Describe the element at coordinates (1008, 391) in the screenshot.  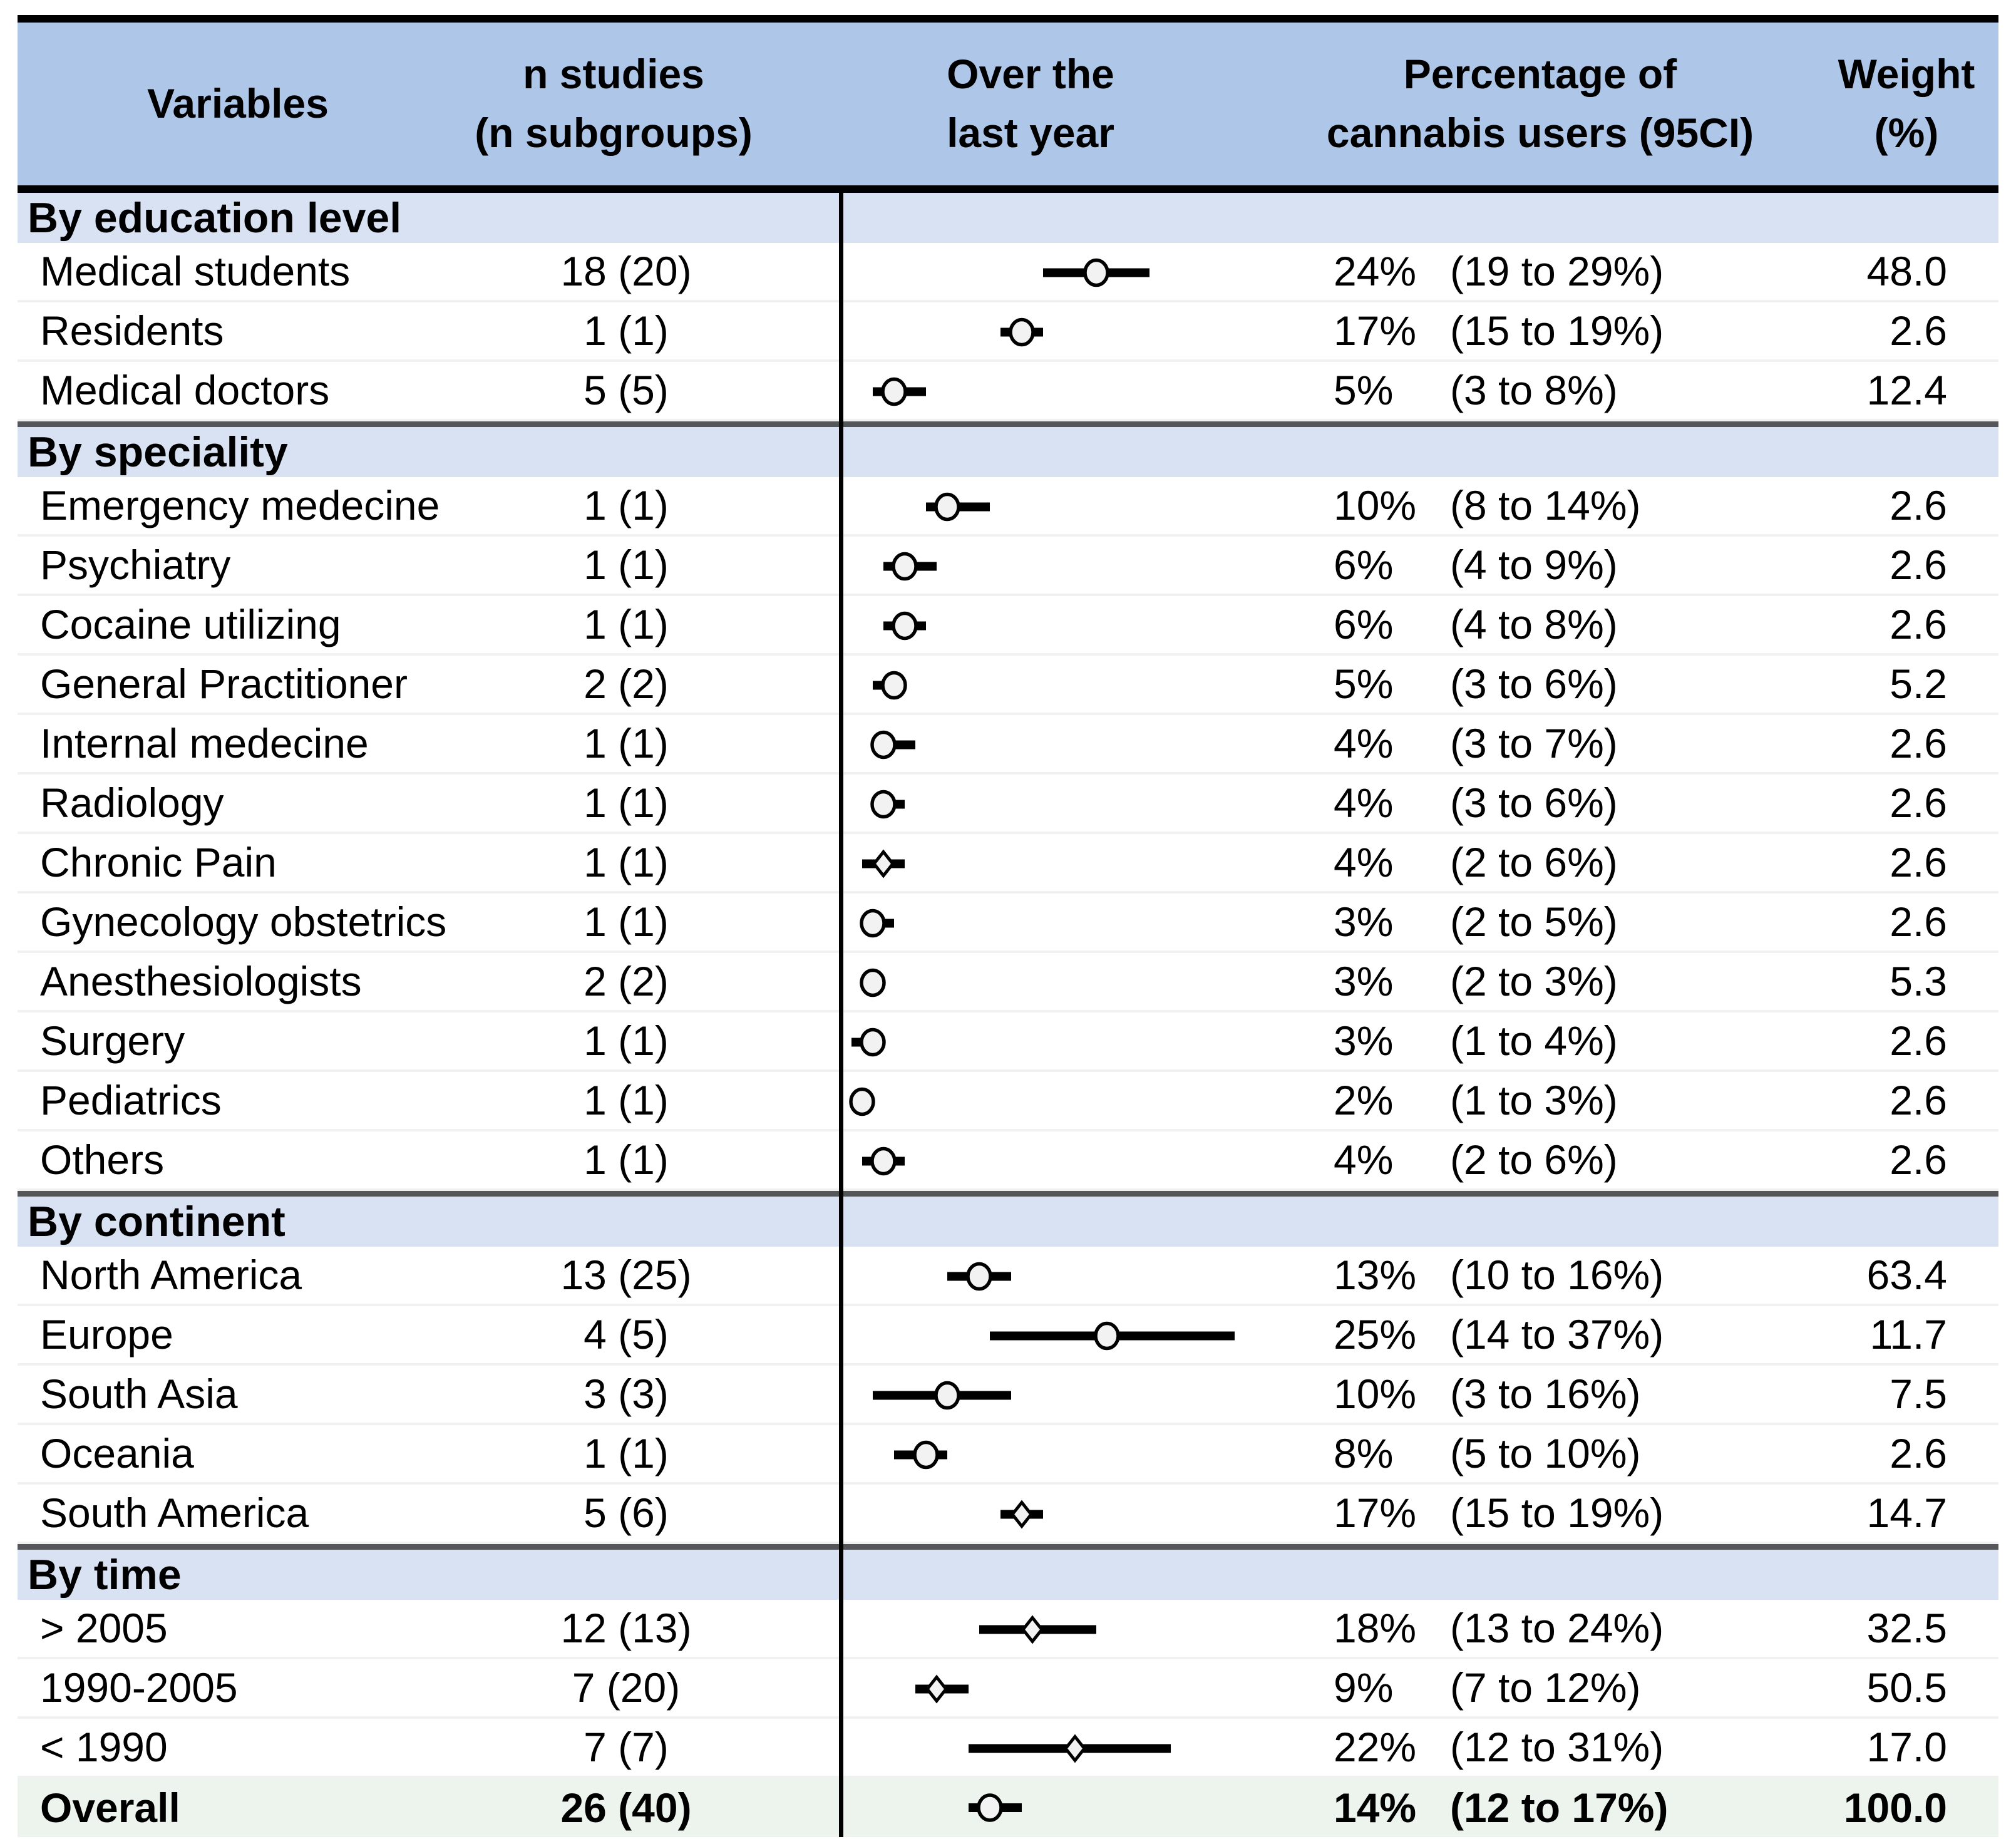
I see `table-row: Medical doctors 5 (5) 5% (3 to 8%) 12.4` at that location.